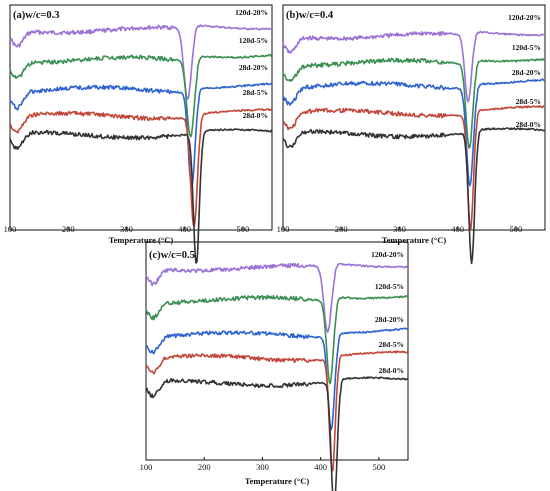 The image size is (550, 491). I want to click on panel-1-series-120d-5%, so click(414, 103).